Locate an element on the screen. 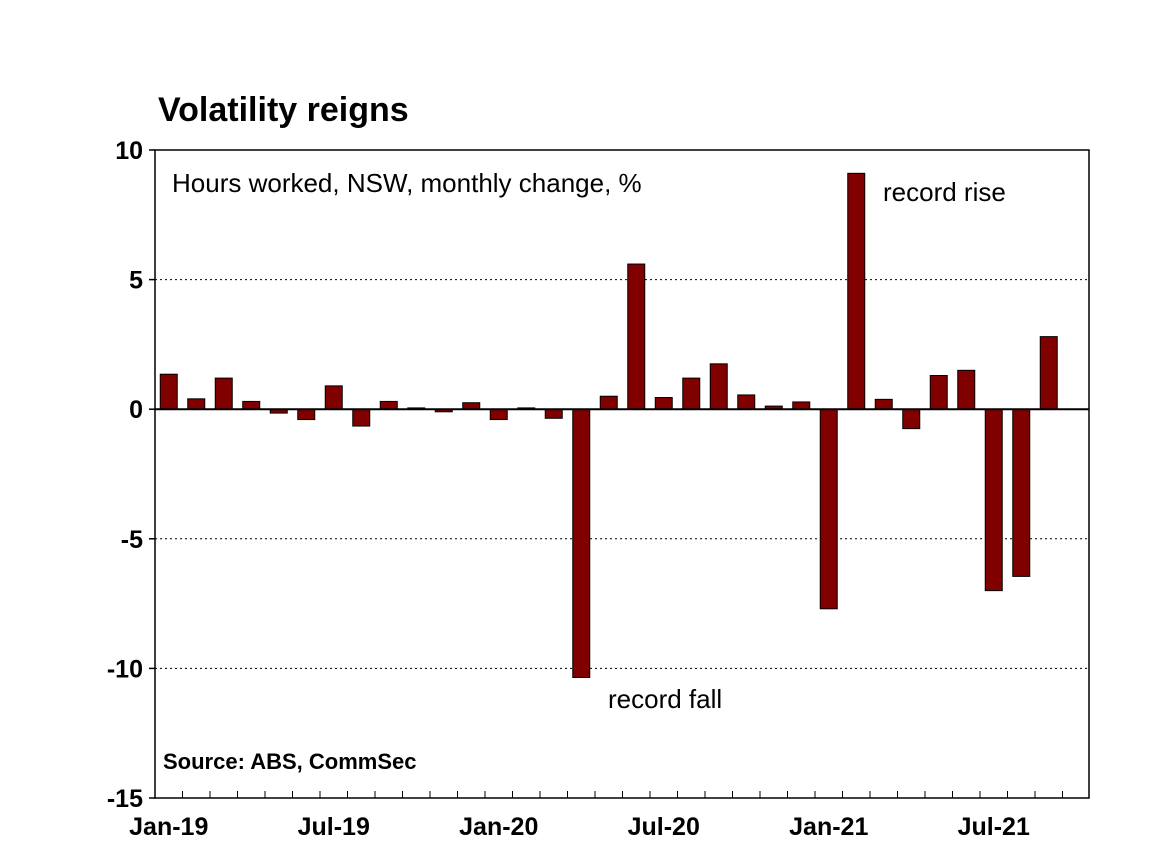 This screenshot has width=1152, height=864. y-tick-label: 0 is located at coordinates (136, 410).